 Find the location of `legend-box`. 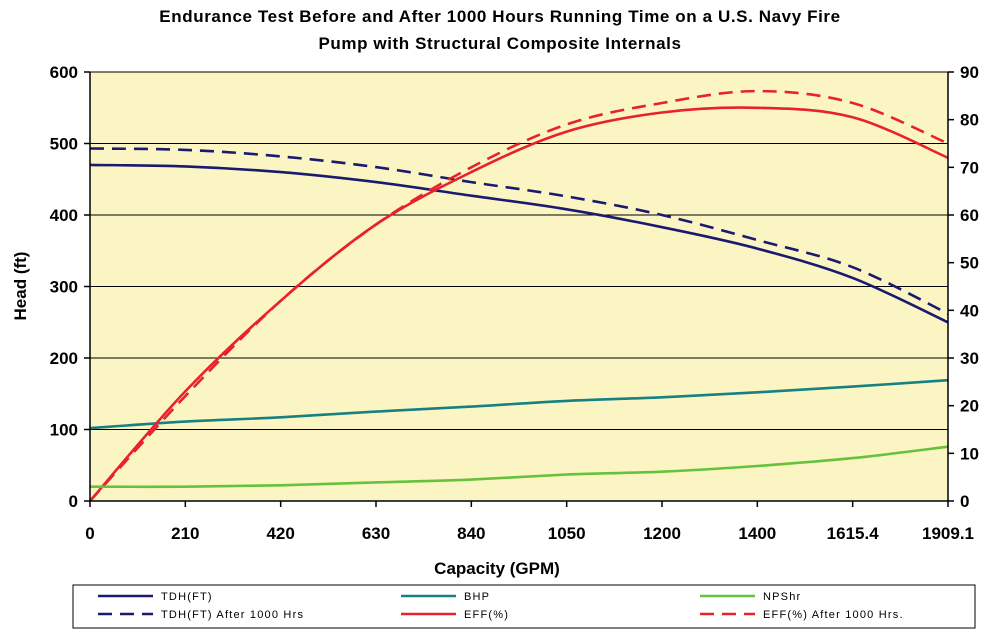

legend-box is located at coordinates (524, 606).